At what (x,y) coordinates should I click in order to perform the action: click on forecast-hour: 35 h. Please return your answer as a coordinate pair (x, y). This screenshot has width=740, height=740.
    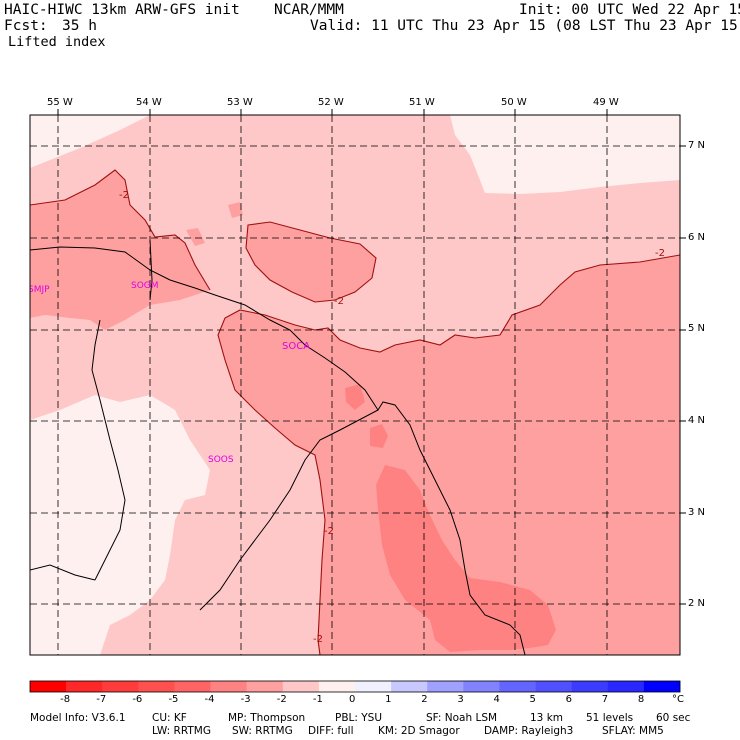
    Looking at the image, I should click on (79, 26).